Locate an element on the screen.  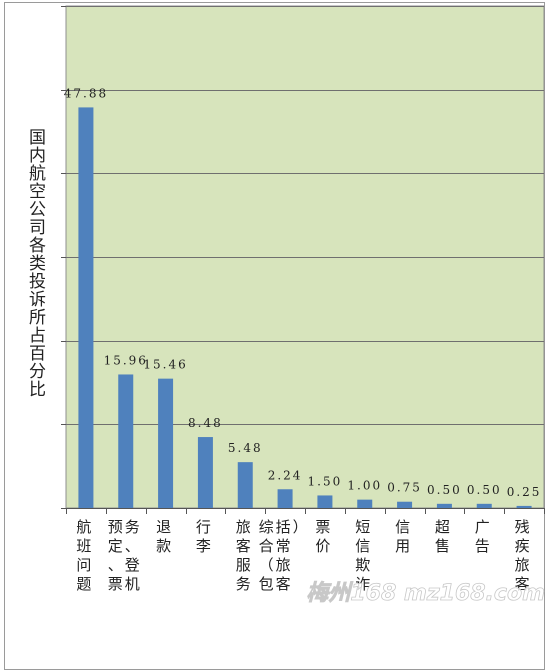
x-tick-label: 退款 is located at coordinates (163, 536).